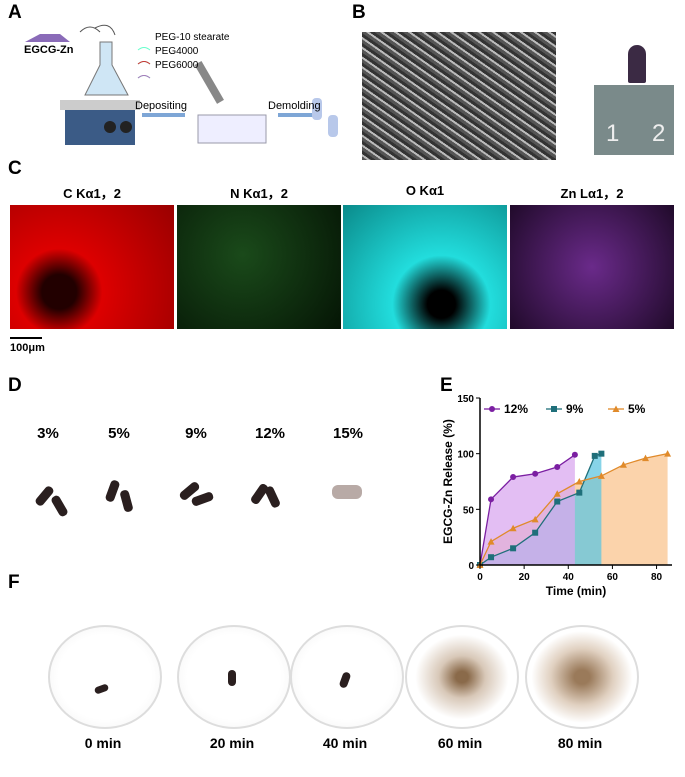  What do you see at coordinates (459, 96) in the screenshot?
I see `sem-image` at bounding box center [459, 96].